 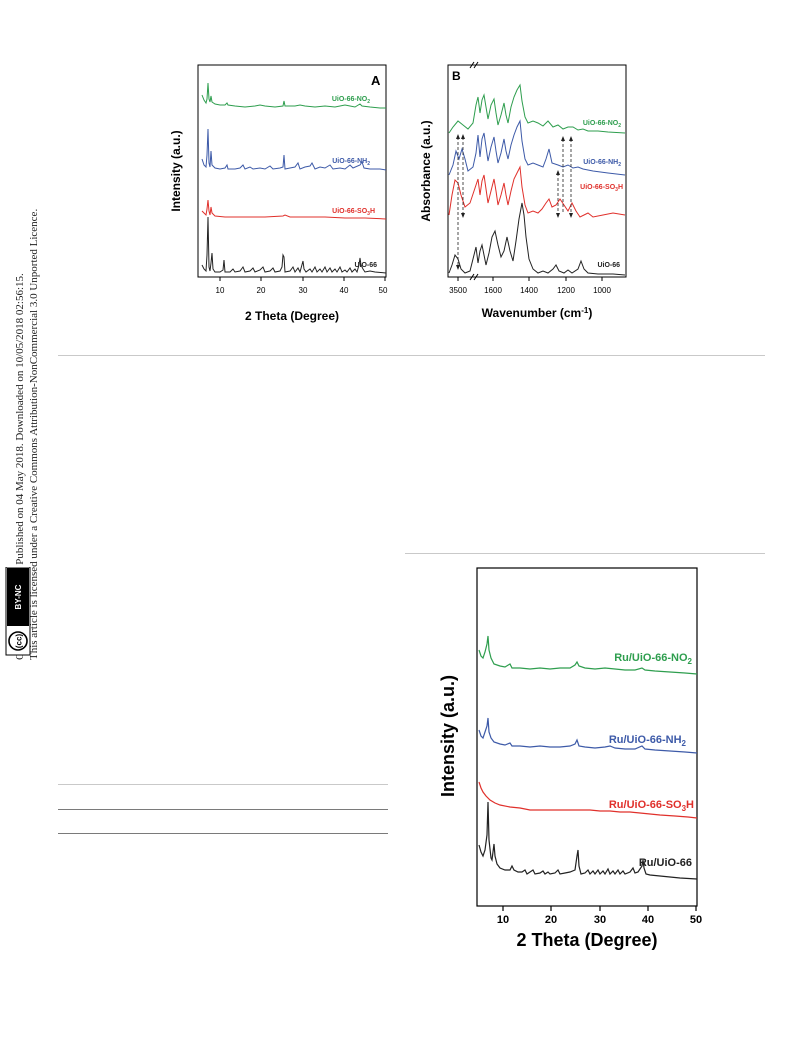 What do you see at coordinates (537, 313) in the screenshot?
I see `x-axis-label-b: Wavenumber (cm-1)` at bounding box center [537, 313].